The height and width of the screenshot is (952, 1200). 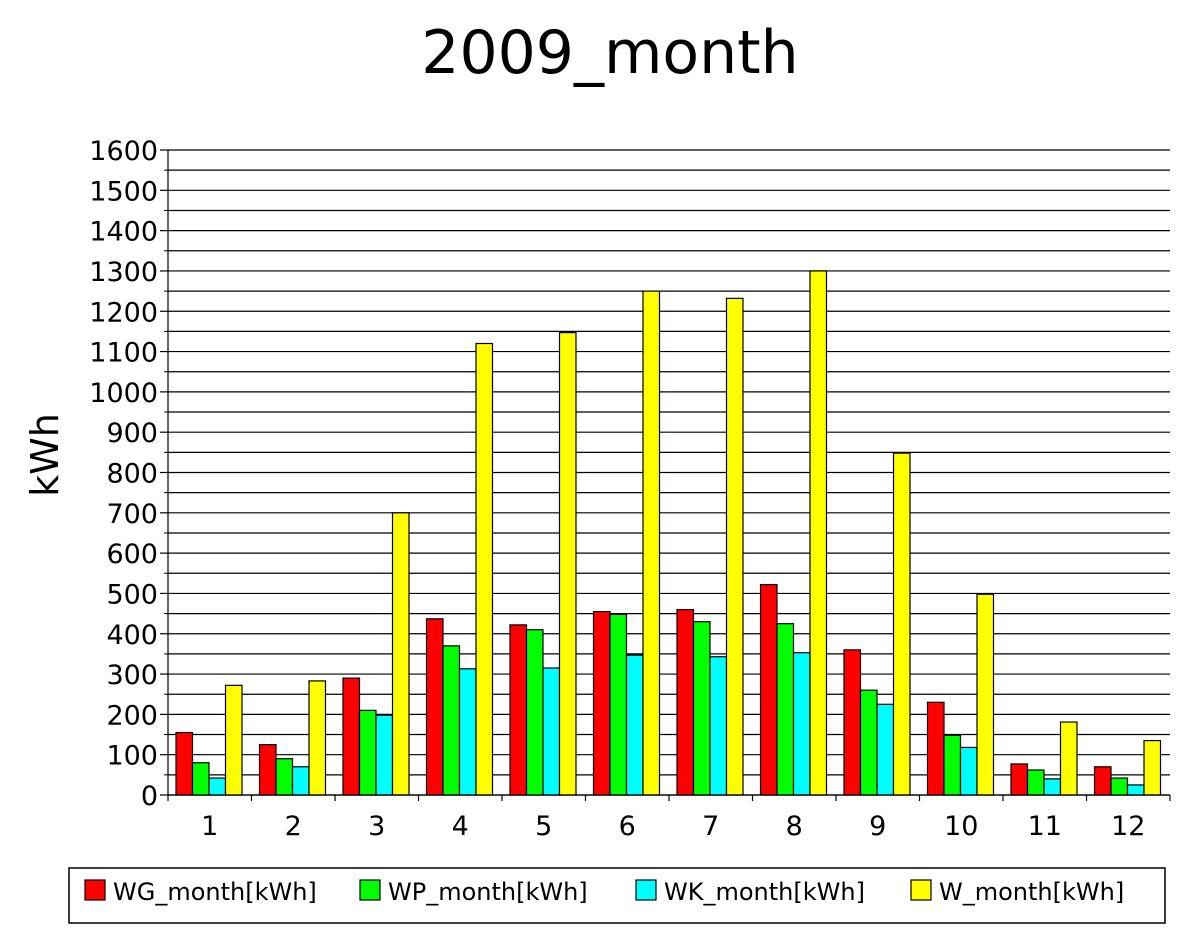 I want to click on y-tick-label: 600, so click(x=132, y=554).